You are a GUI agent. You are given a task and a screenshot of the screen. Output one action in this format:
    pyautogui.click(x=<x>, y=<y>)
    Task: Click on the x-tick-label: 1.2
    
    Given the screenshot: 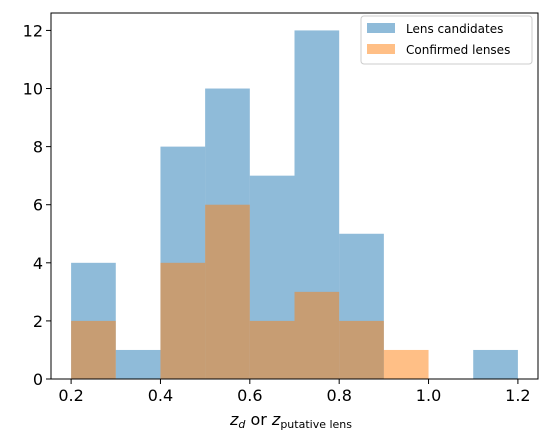 What is the action you would take?
    pyautogui.click(x=517, y=395)
    